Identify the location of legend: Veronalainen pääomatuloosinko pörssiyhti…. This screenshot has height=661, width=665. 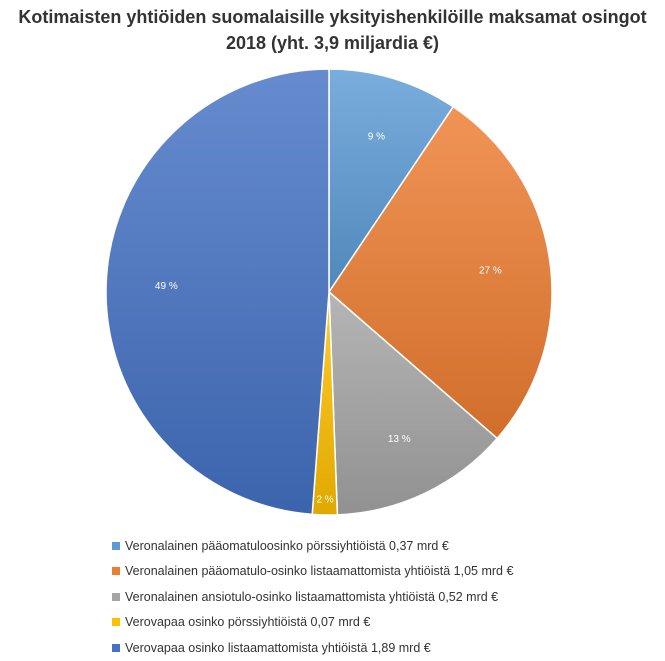
(312, 597).